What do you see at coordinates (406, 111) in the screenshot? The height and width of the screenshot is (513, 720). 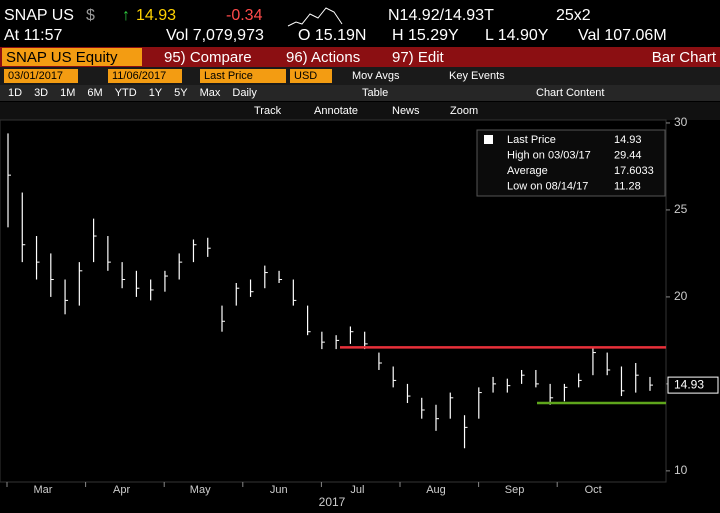 I see `tool: News` at bounding box center [406, 111].